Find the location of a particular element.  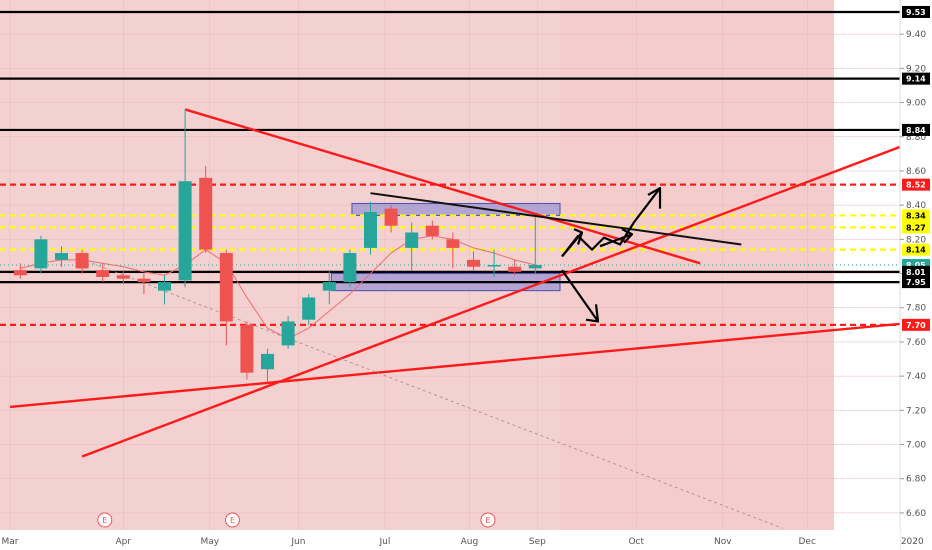

y-tick-label: 8.80 is located at coordinates (916, 138).